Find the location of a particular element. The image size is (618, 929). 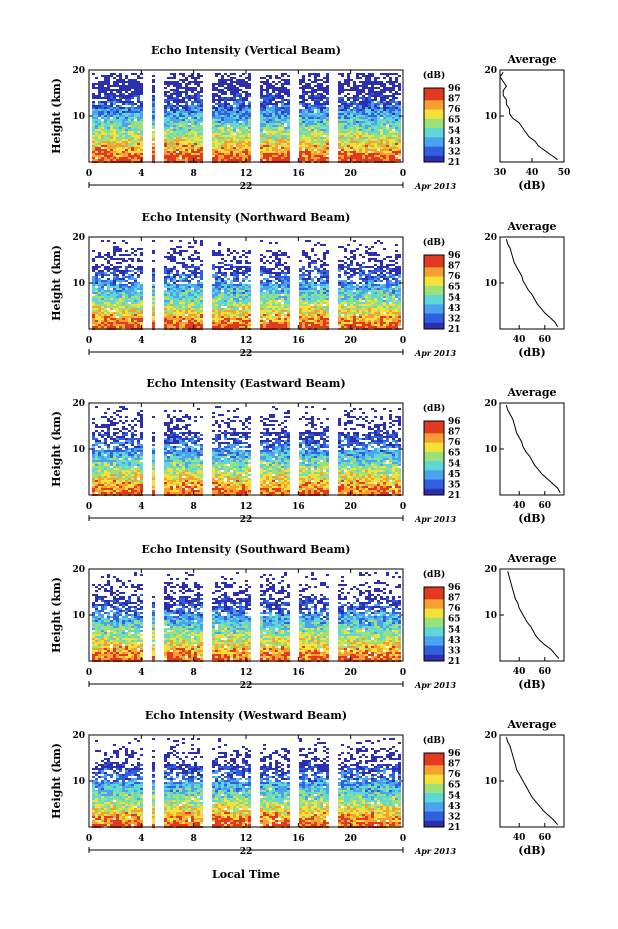

colorbar-label: 76 is located at coordinates (454, 110).